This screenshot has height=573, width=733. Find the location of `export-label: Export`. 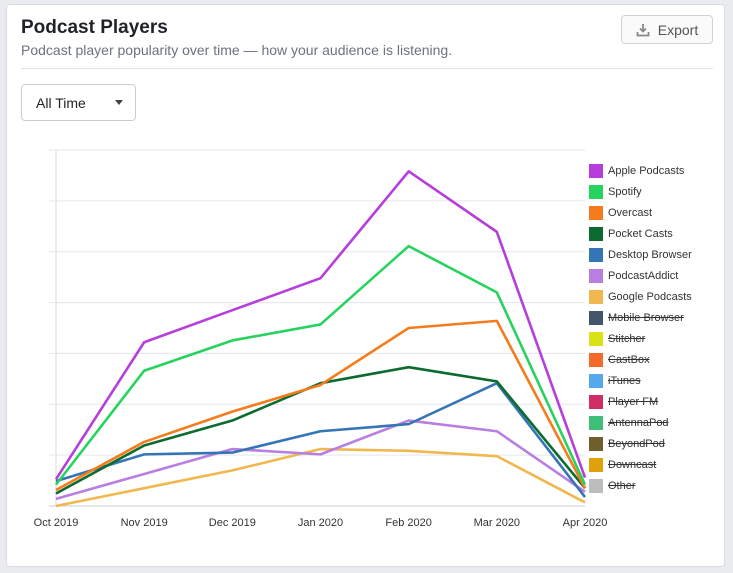

export-label: Export is located at coordinates (678, 29).